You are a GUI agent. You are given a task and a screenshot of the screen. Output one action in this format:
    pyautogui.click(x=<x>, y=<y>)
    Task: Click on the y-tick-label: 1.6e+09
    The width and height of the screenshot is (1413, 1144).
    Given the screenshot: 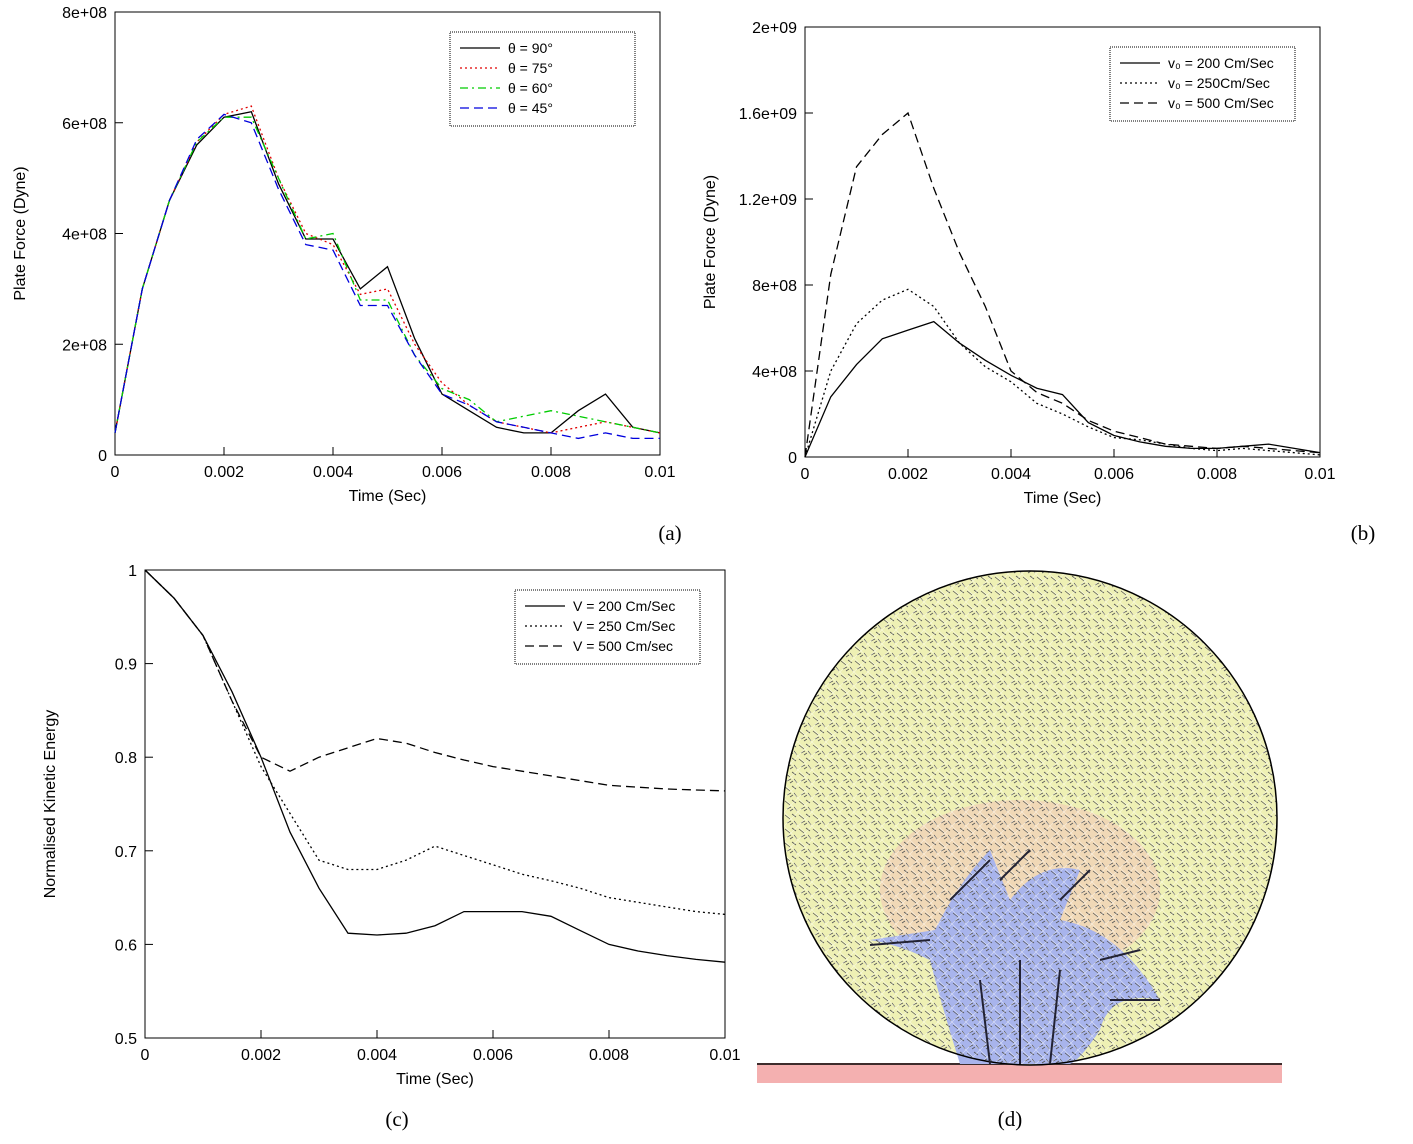 What is the action you would take?
    pyautogui.click(x=768, y=114)
    